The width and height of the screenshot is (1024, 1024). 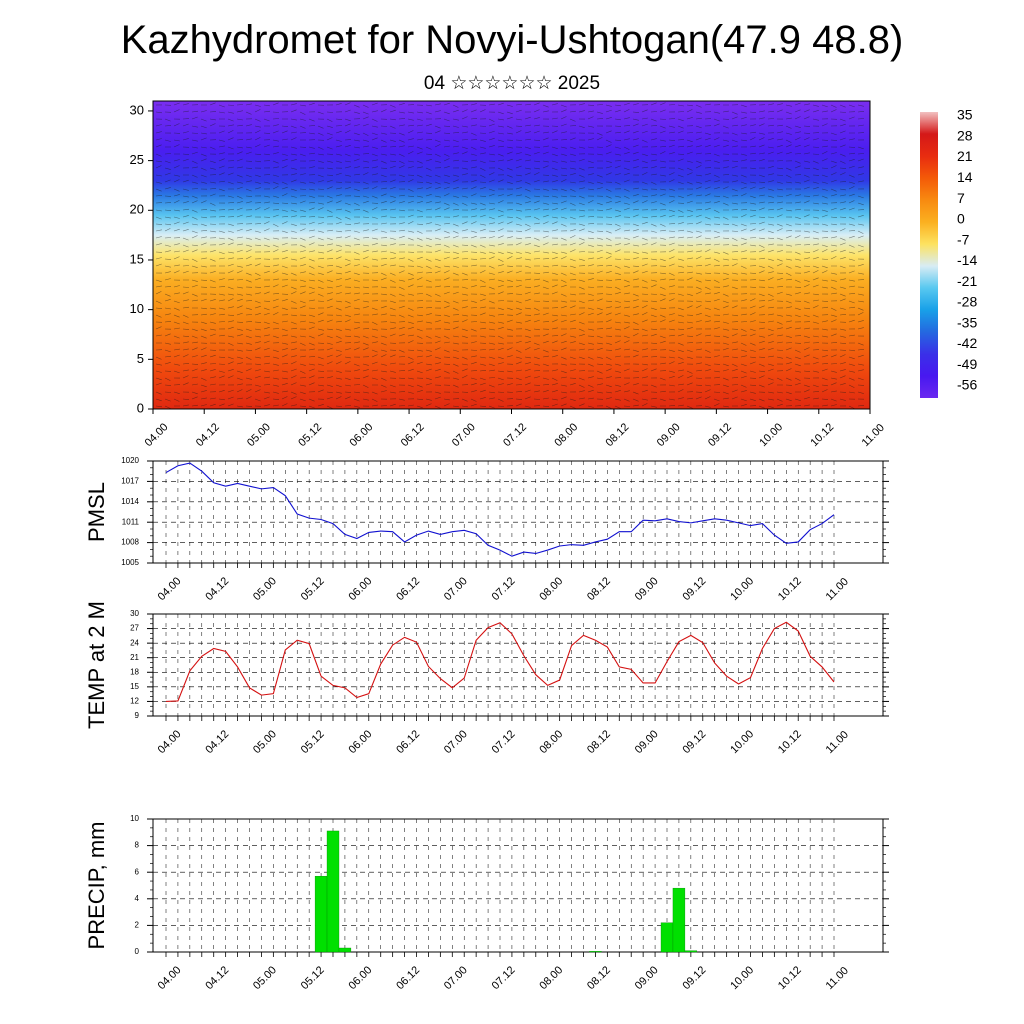 I want to click on panel-3-x-tick-label: 04.00, so click(x=170, y=742).